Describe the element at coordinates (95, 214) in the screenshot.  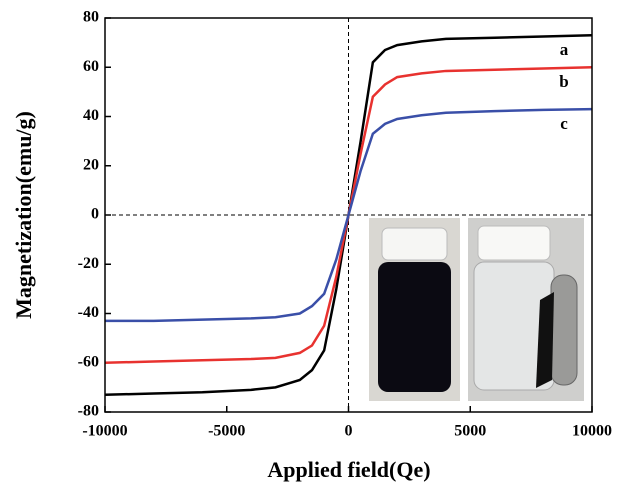
I see `y-tick-label: 0` at that location.